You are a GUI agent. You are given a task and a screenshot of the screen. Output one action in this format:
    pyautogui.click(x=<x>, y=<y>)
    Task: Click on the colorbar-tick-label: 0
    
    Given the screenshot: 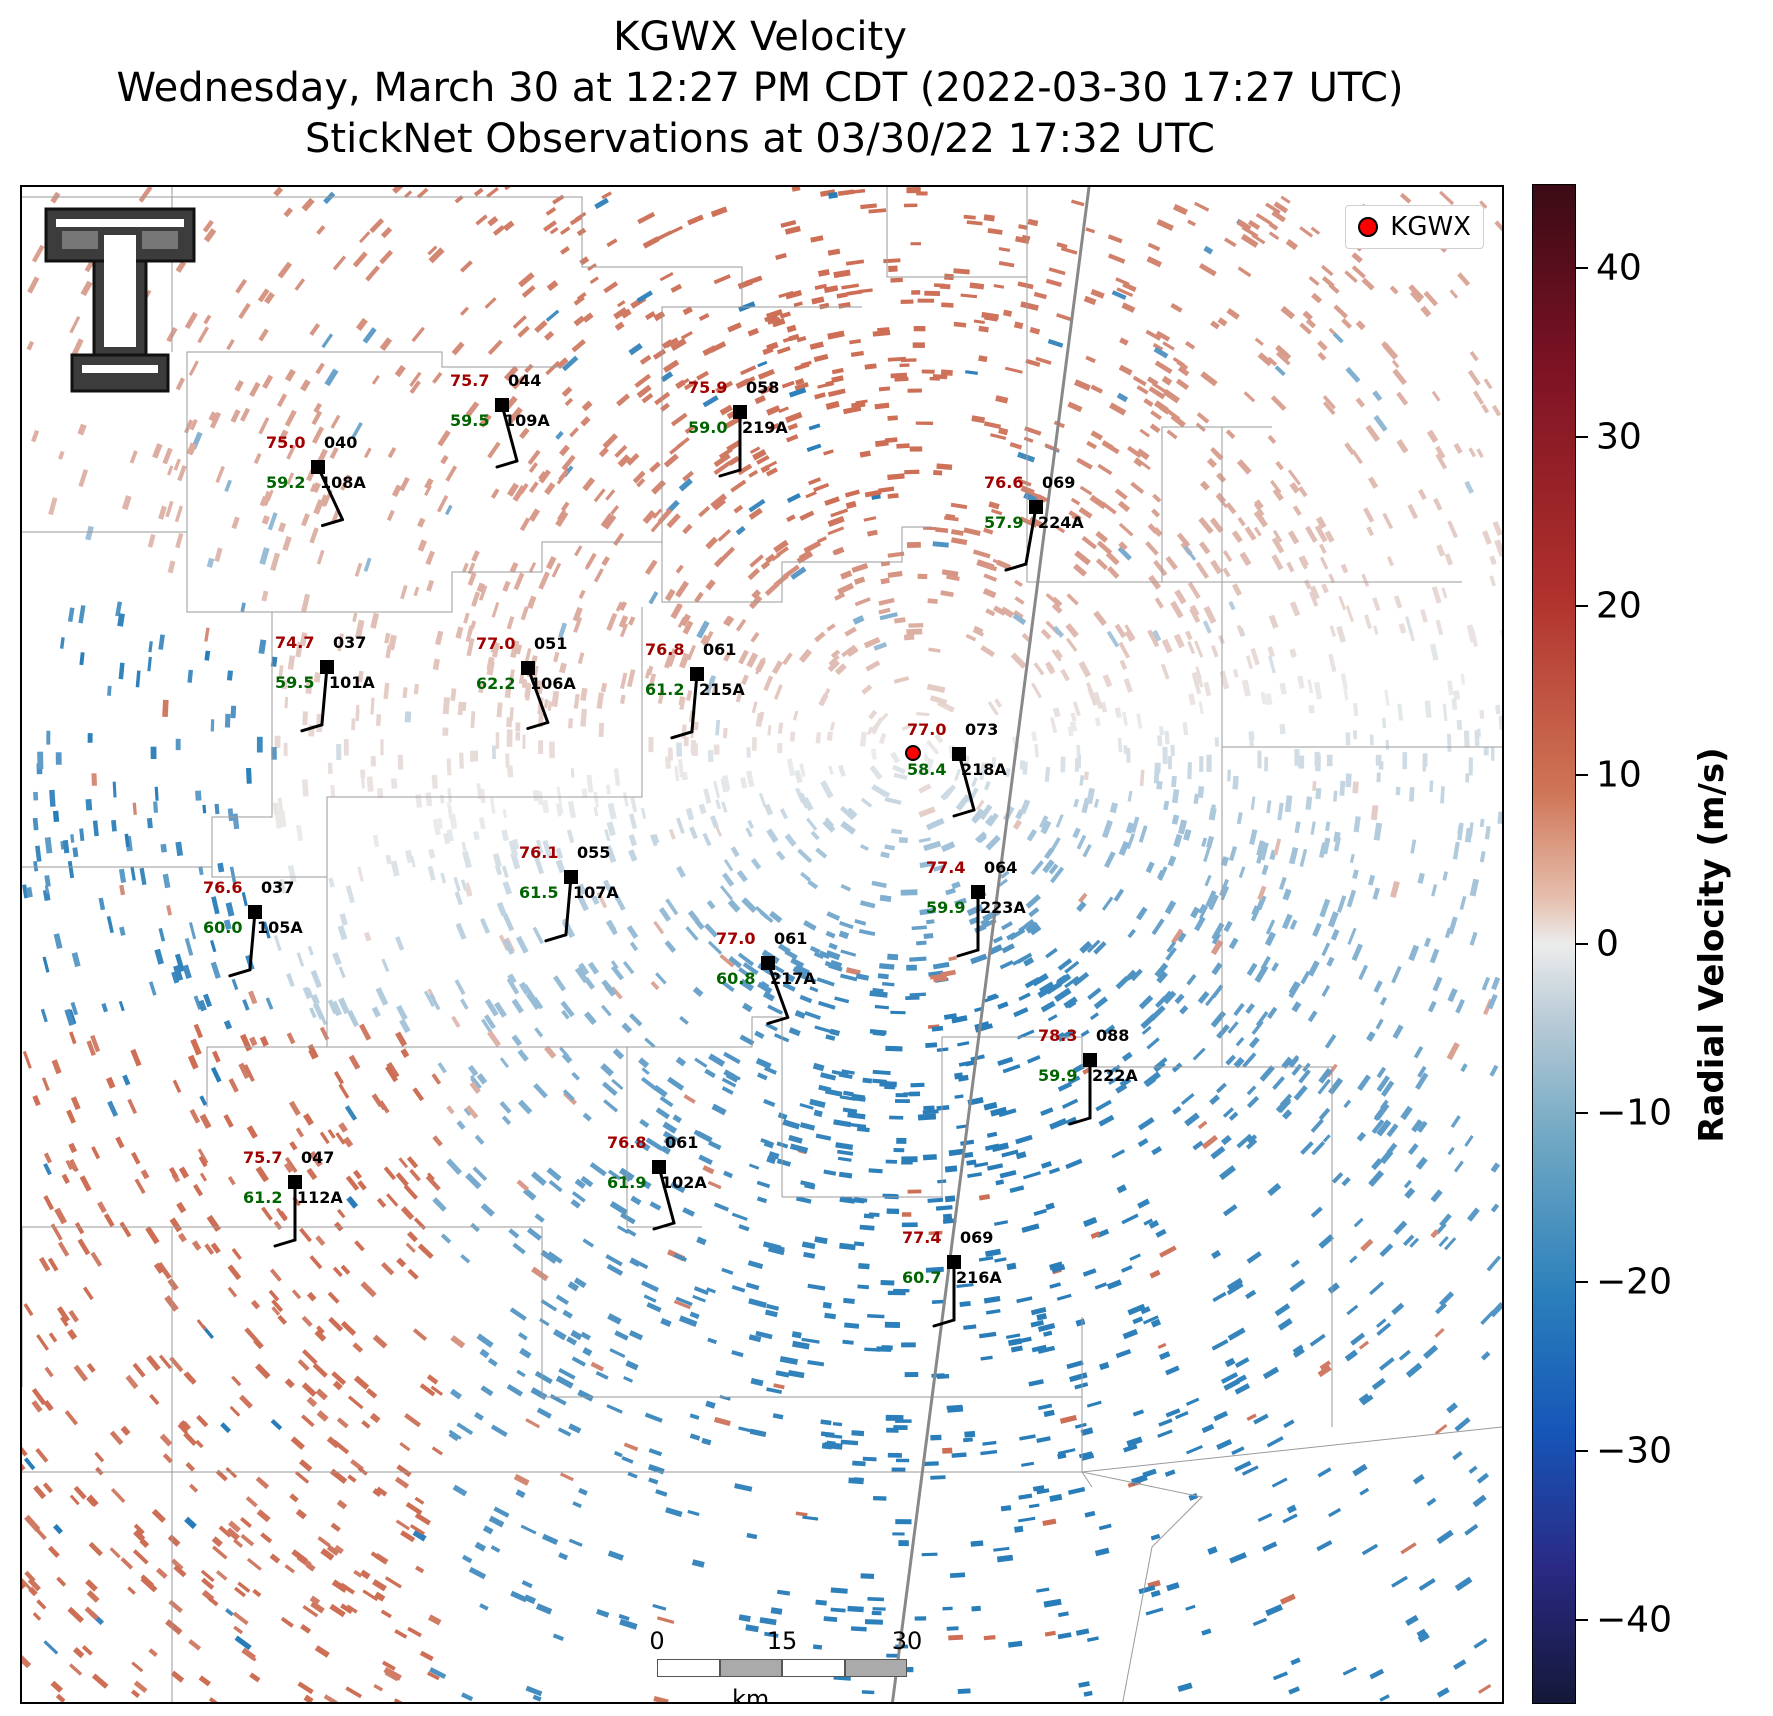 What is the action you would take?
    pyautogui.click(x=1607, y=944)
    